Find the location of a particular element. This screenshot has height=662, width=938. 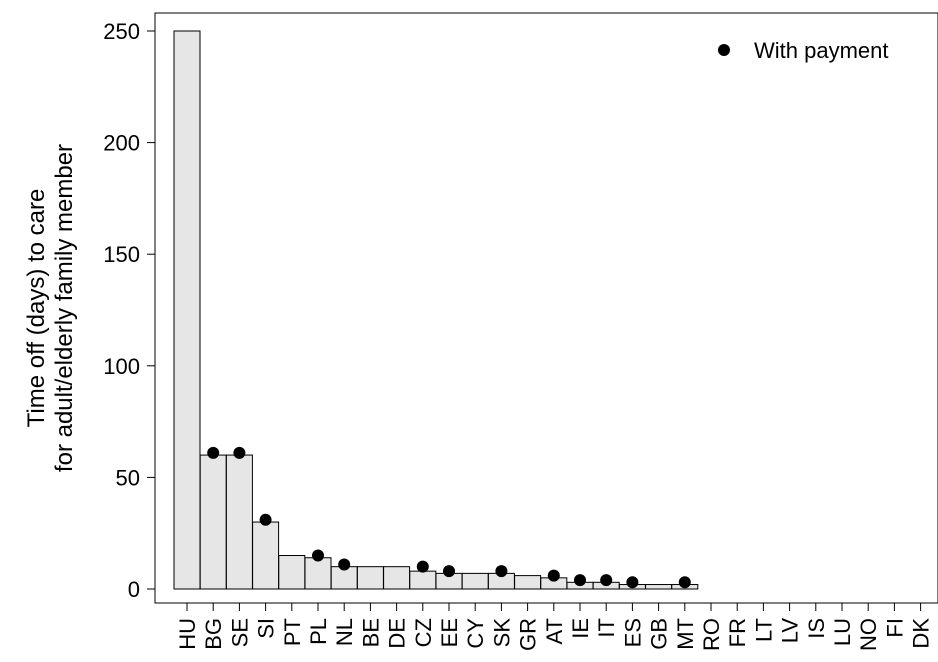

payment-marker-bg is located at coordinates (213, 452).